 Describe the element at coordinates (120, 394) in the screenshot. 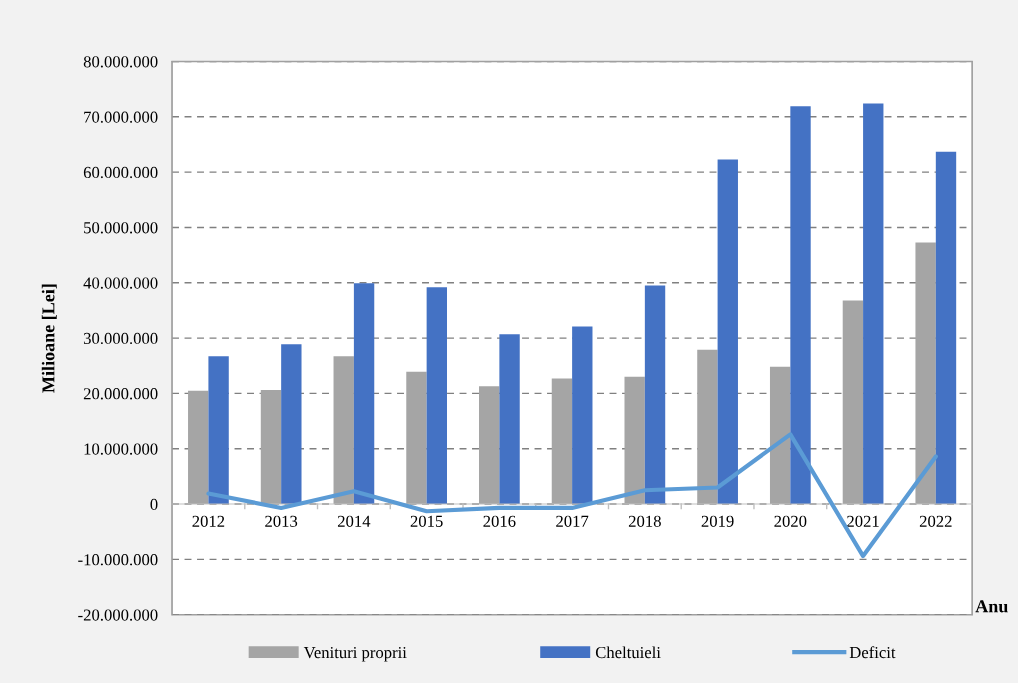

I see `y-tick-label: 20.000.000` at that location.